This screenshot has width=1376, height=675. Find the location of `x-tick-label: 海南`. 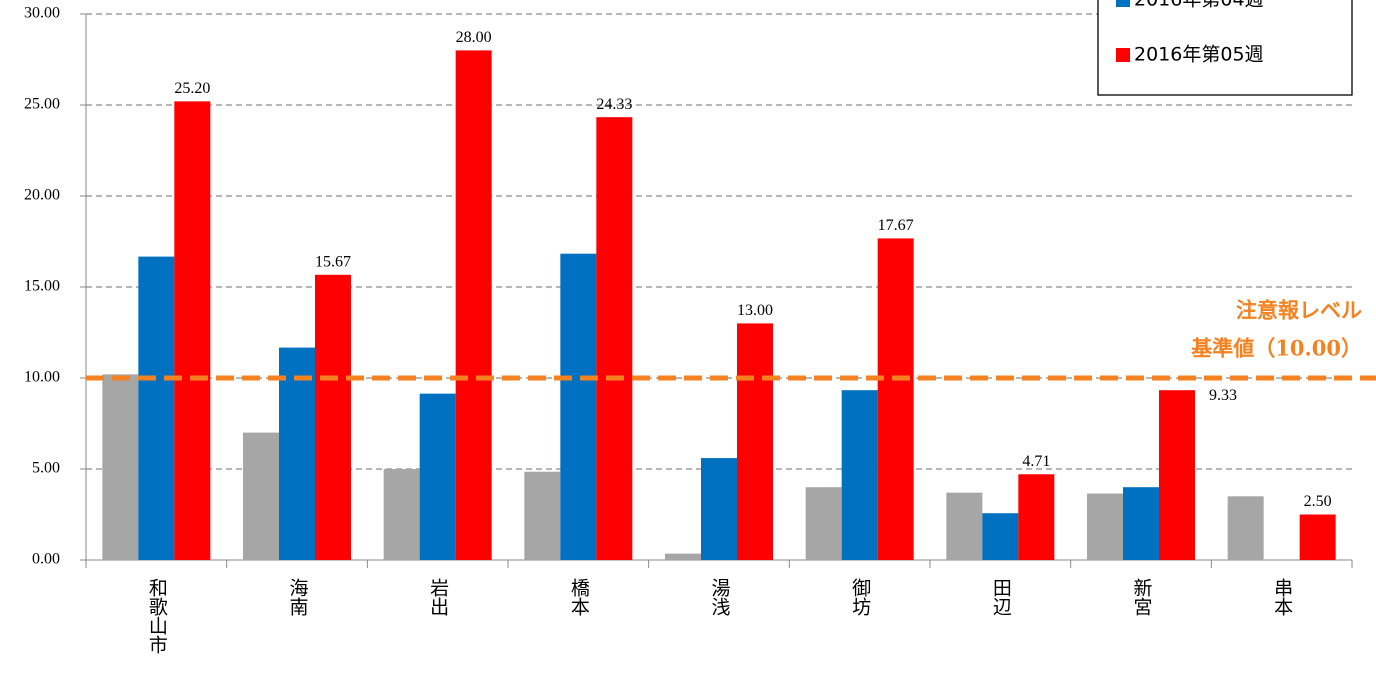

x-tick-label: 海南 is located at coordinates (298, 597).